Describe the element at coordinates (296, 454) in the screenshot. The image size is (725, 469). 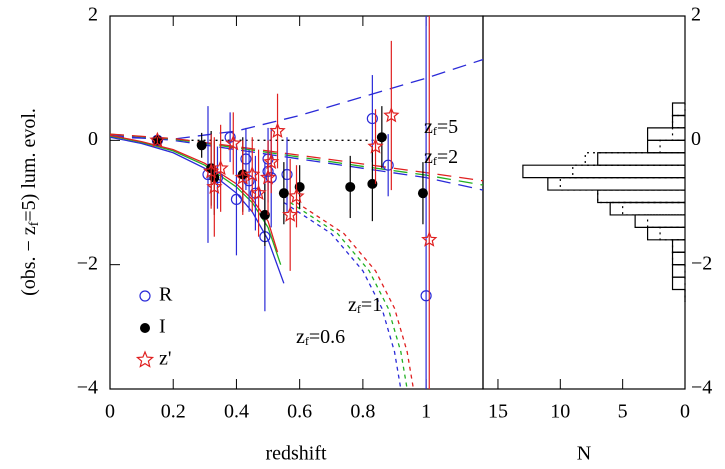
I see `x-axis-label: redshift` at that location.